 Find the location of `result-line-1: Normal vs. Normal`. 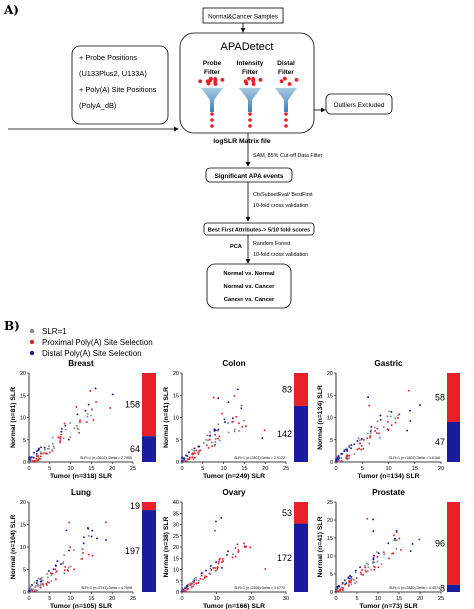

result-line-1: Normal vs. Normal is located at coordinates (249, 274).